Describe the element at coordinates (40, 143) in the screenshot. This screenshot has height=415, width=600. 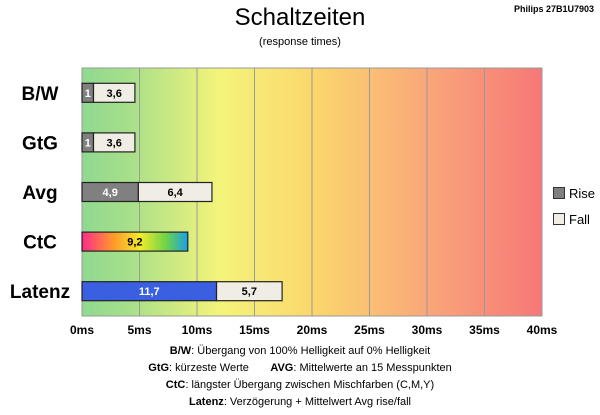
I see `category-label: GtG` at that location.